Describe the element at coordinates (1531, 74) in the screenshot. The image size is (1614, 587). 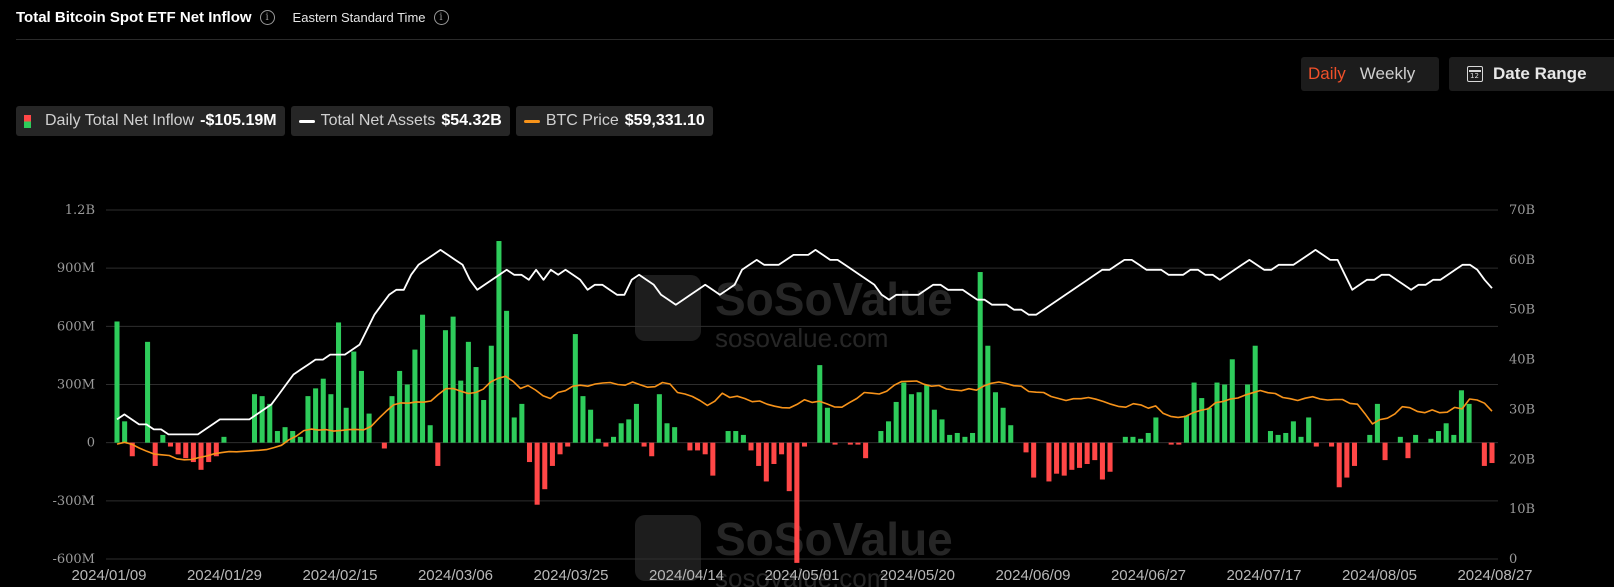
I see `date-range-button: 12 Date Range` at that location.